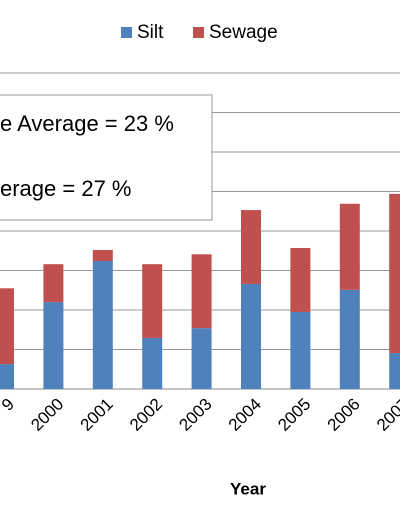  What do you see at coordinates (97, 415) in the screenshot?
I see `x-tick-label: 2001` at bounding box center [97, 415].